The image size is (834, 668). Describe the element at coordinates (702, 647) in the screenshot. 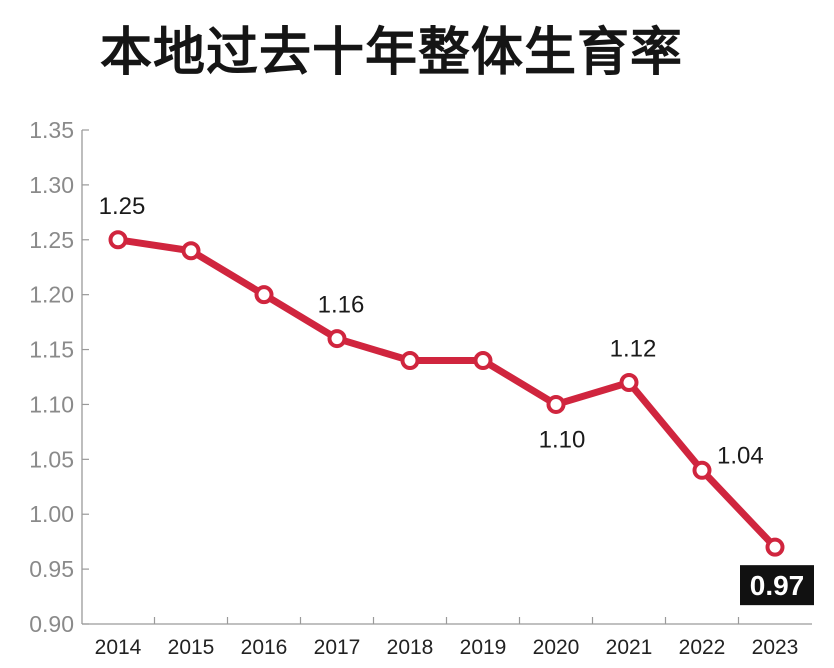

I see `x-tick-label: 2022` at that location.